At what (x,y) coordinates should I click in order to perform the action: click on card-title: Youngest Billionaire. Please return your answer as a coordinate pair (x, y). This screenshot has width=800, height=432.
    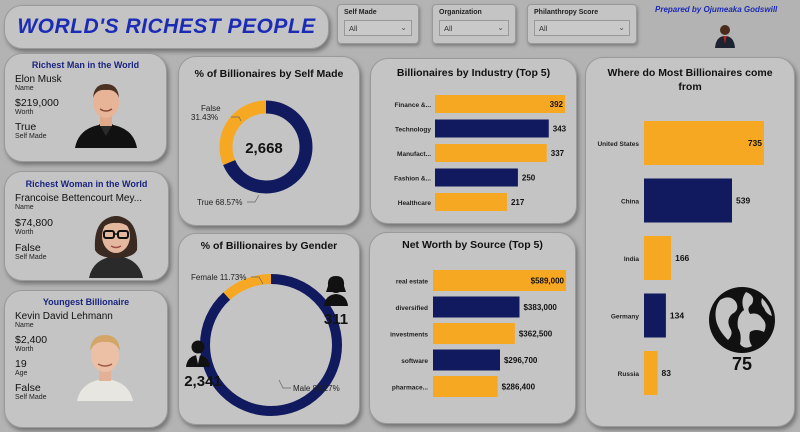
    Looking at the image, I should click on (86, 302).